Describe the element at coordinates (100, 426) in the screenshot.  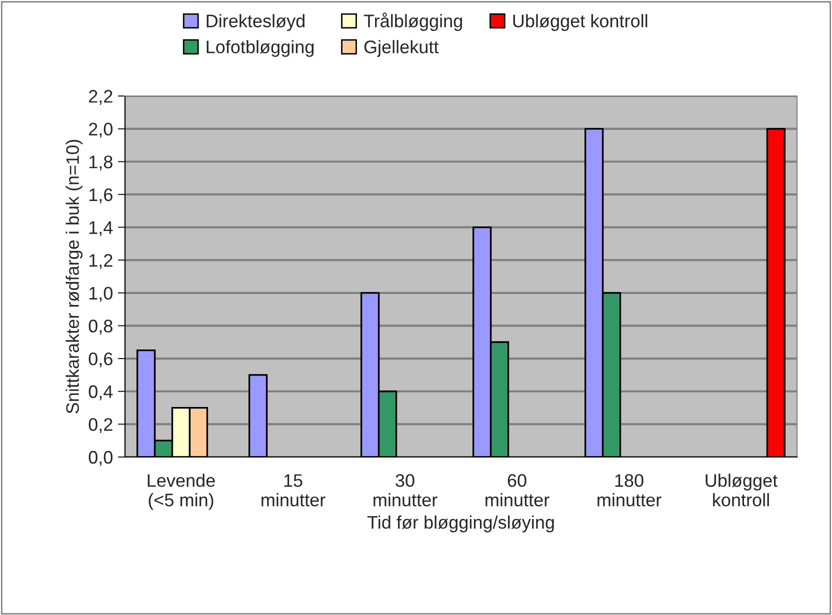
I see `y-tick-label: 0,2` at that location.